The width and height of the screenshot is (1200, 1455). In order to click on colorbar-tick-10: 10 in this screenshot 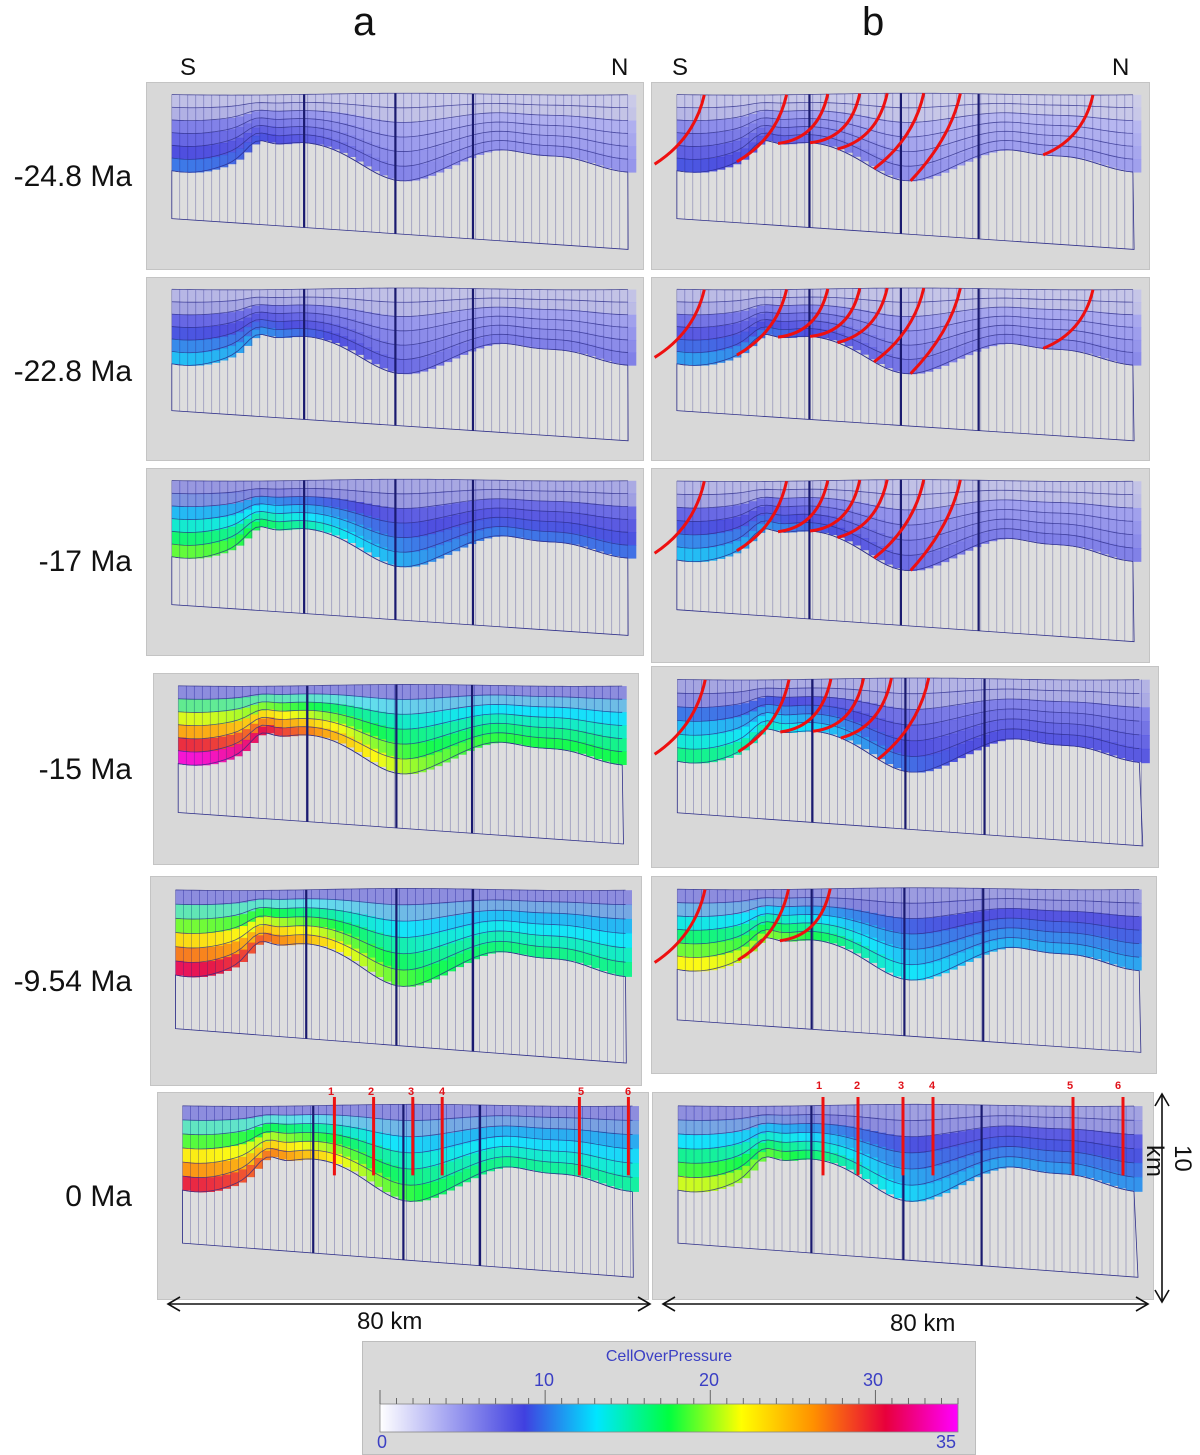, I will do `click(544, 1380)`.